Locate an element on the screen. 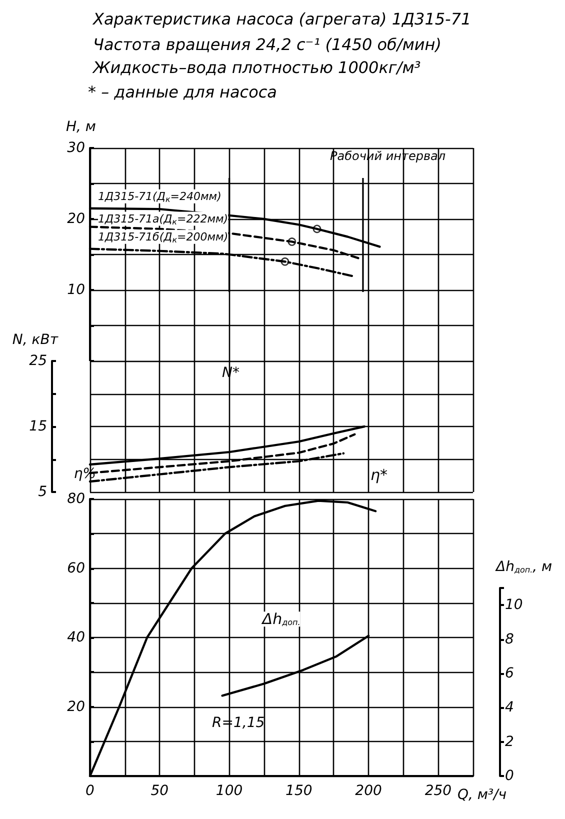  series-label: η* is located at coordinates (379, 475).